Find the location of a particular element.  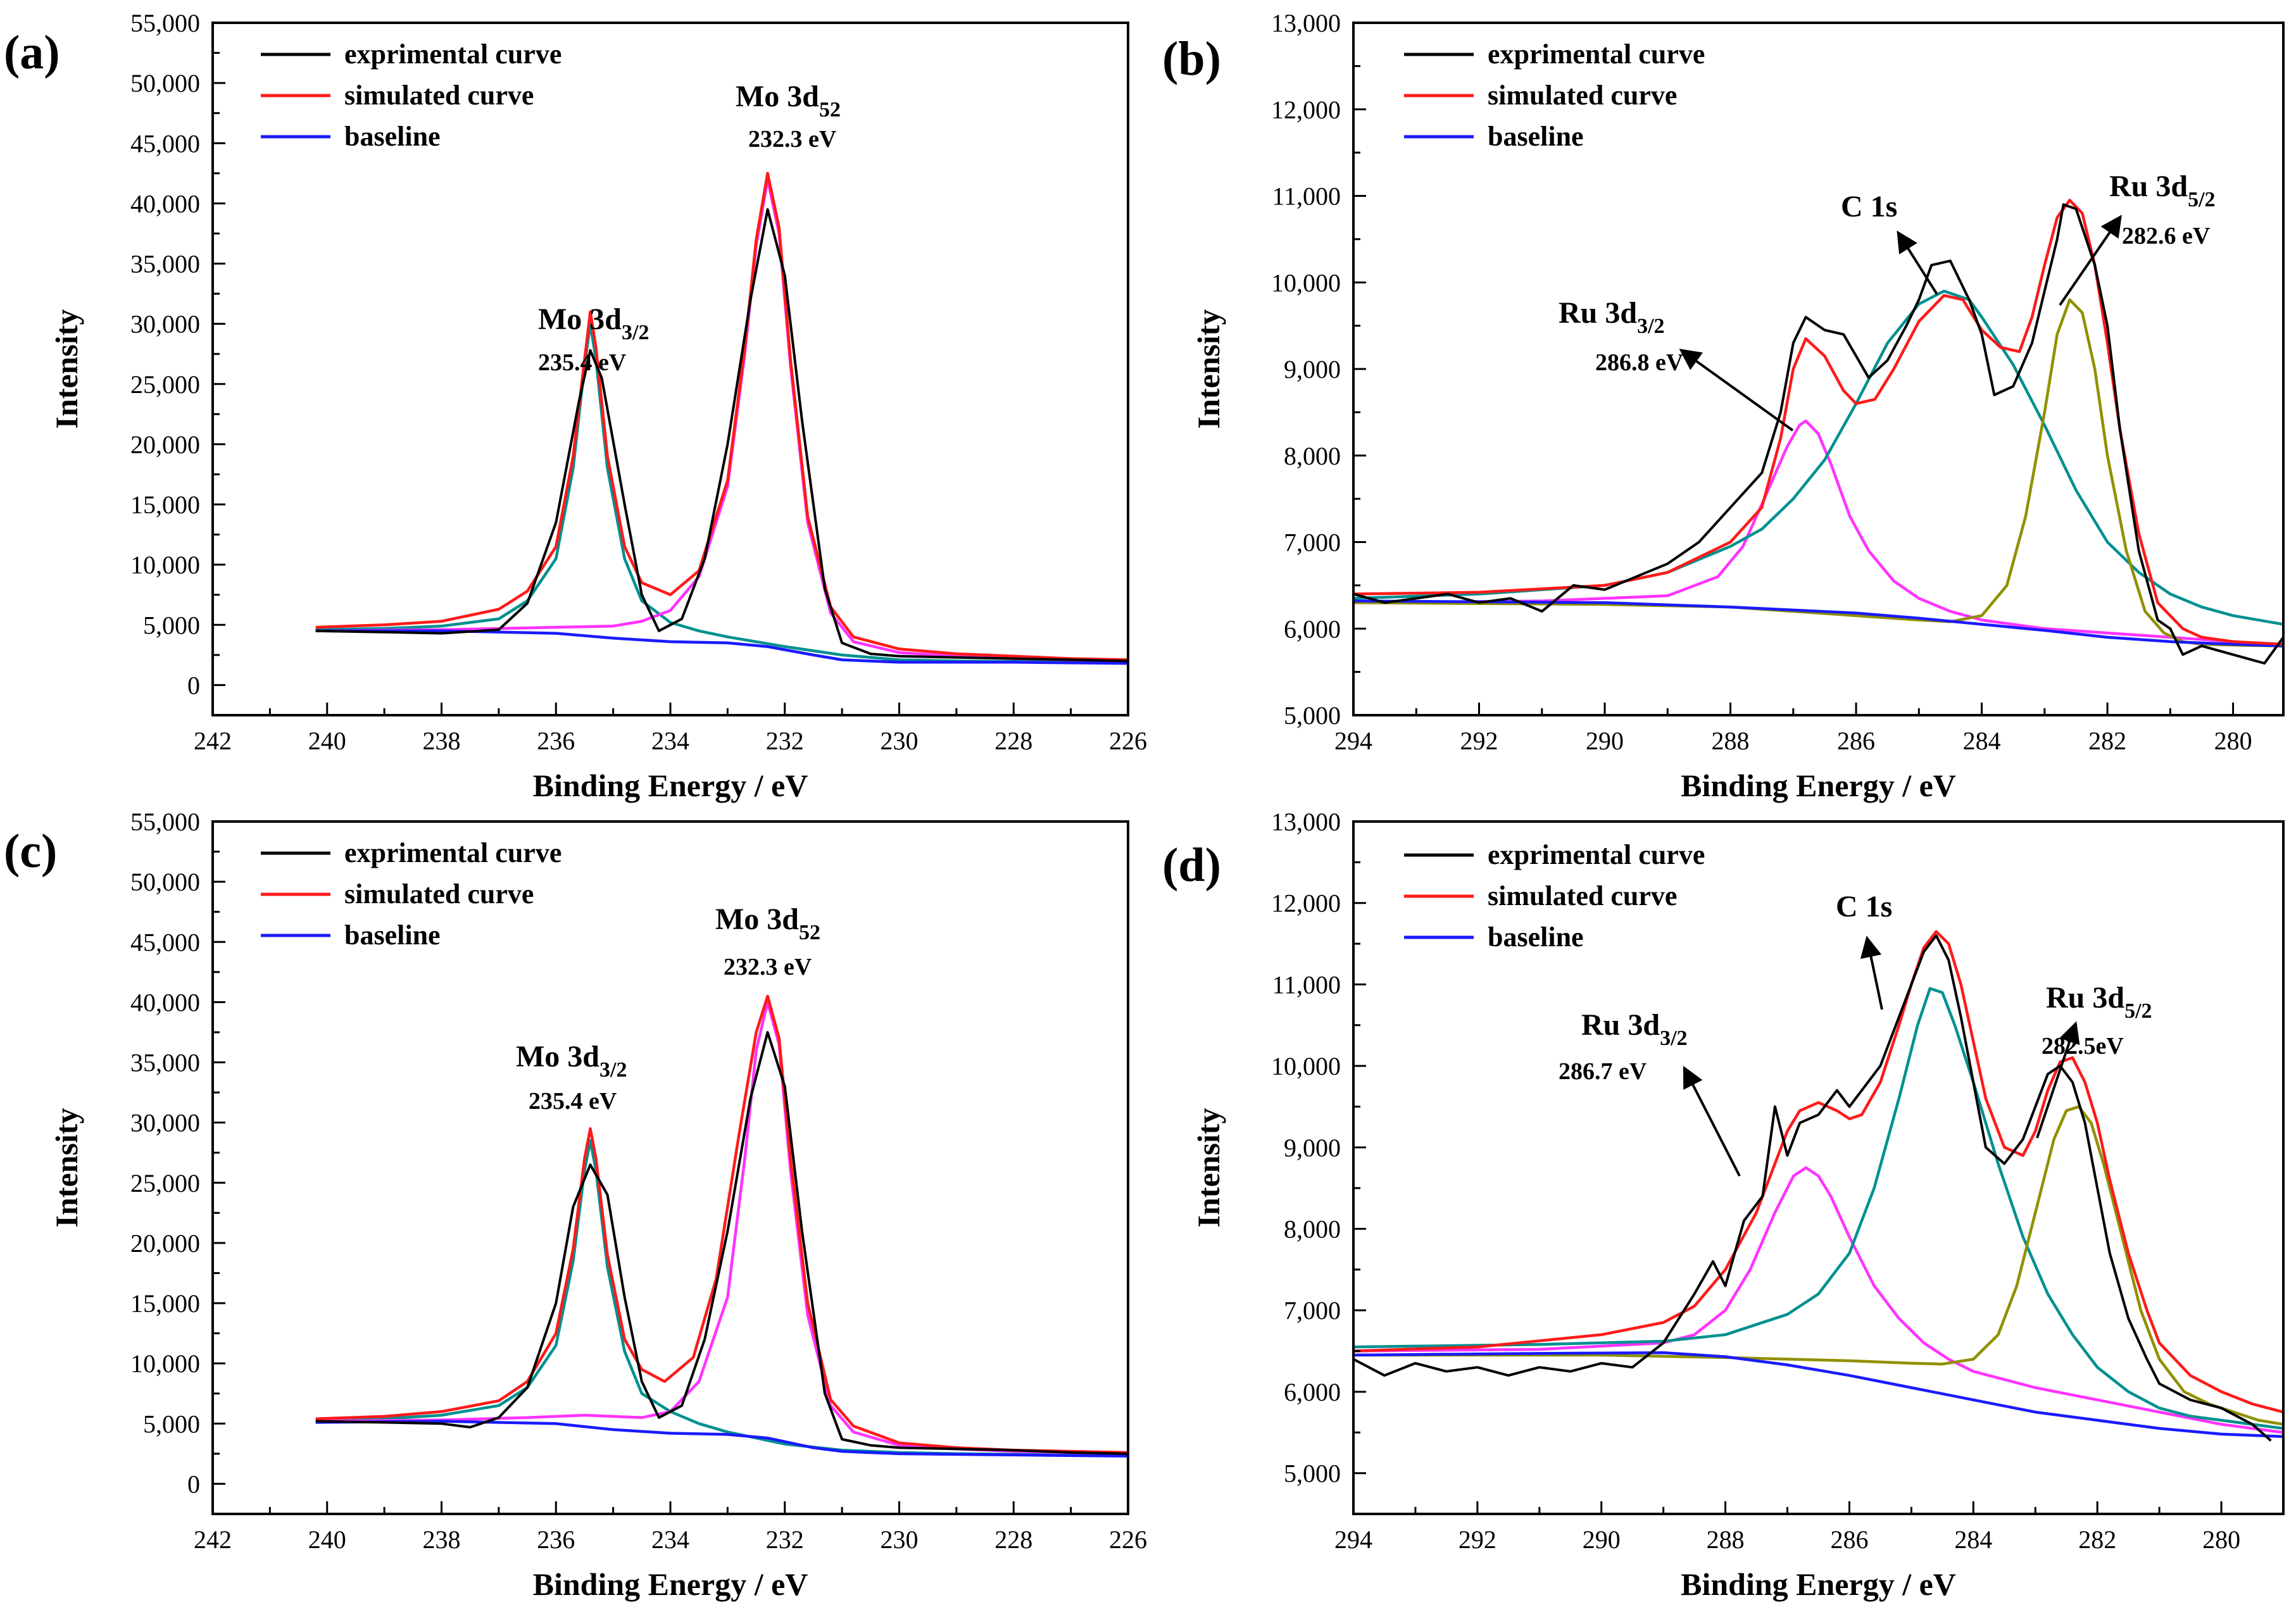

y-tick-label: 40,000 is located at coordinates (165, 203).